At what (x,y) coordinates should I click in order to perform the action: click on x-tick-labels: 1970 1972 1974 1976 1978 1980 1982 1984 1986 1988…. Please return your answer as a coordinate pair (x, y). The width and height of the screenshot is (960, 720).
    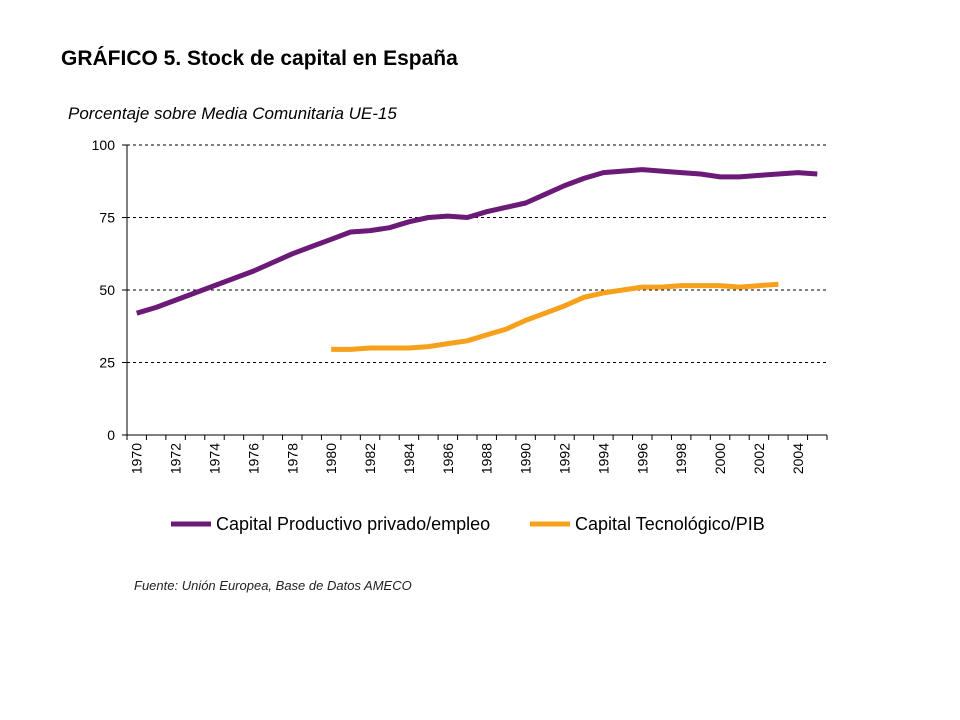
    Looking at the image, I should click on (467, 458).